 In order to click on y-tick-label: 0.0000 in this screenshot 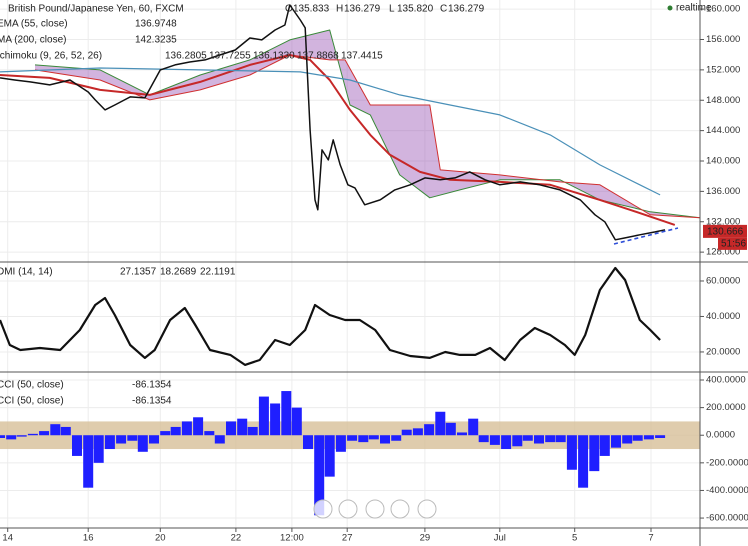, I will do `click(720, 435)`.